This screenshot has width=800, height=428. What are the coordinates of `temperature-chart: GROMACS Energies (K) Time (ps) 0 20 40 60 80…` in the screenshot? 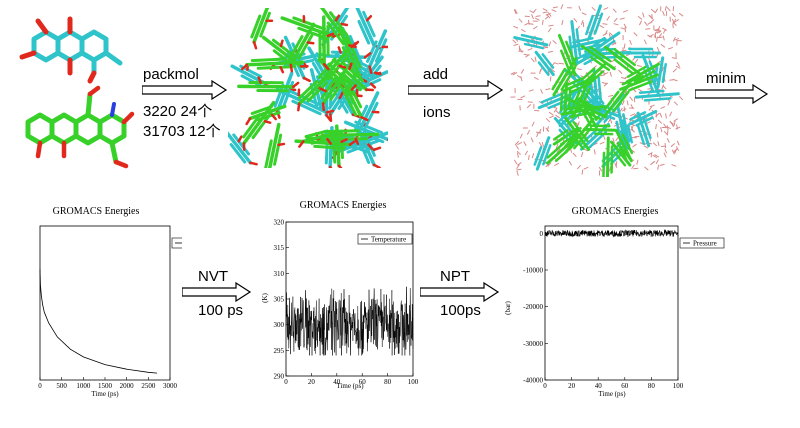 It's located at (340, 295).